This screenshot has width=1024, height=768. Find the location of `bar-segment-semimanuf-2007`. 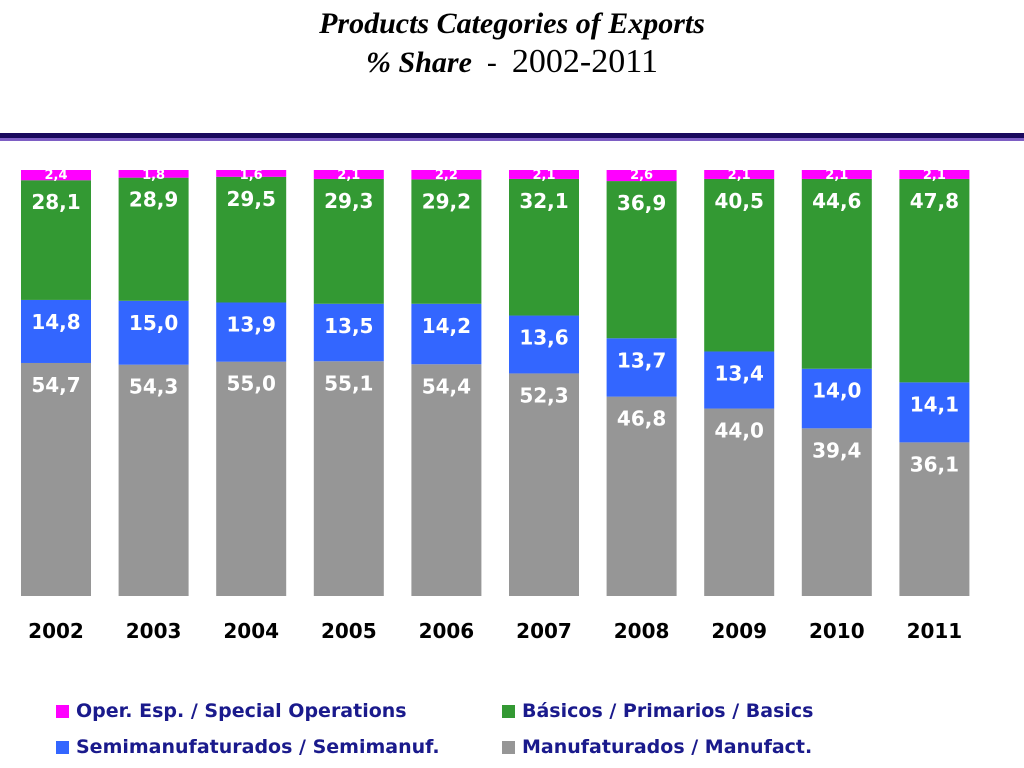

bar-segment-semimanuf-2007 is located at coordinates (544, 344).